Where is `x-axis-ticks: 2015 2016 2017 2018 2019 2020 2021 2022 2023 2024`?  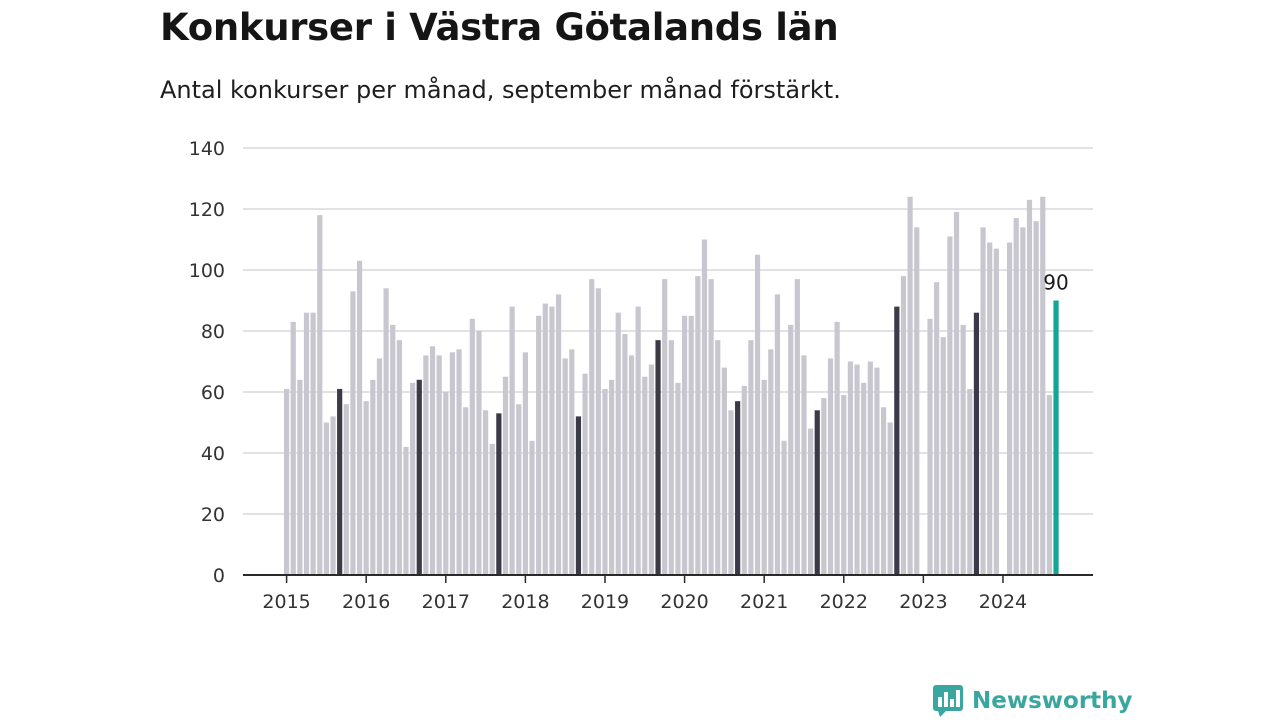
x-axis-ticks: 2015 2016 2017 2018 2019 2020 2021 2022 2023 2024 is located at coordinates (644, 594).